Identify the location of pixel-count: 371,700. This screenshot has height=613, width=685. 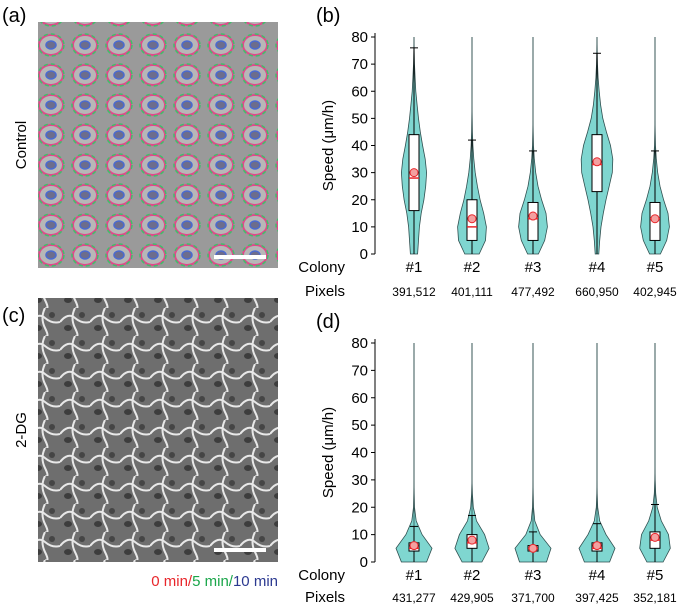
(533, 598).